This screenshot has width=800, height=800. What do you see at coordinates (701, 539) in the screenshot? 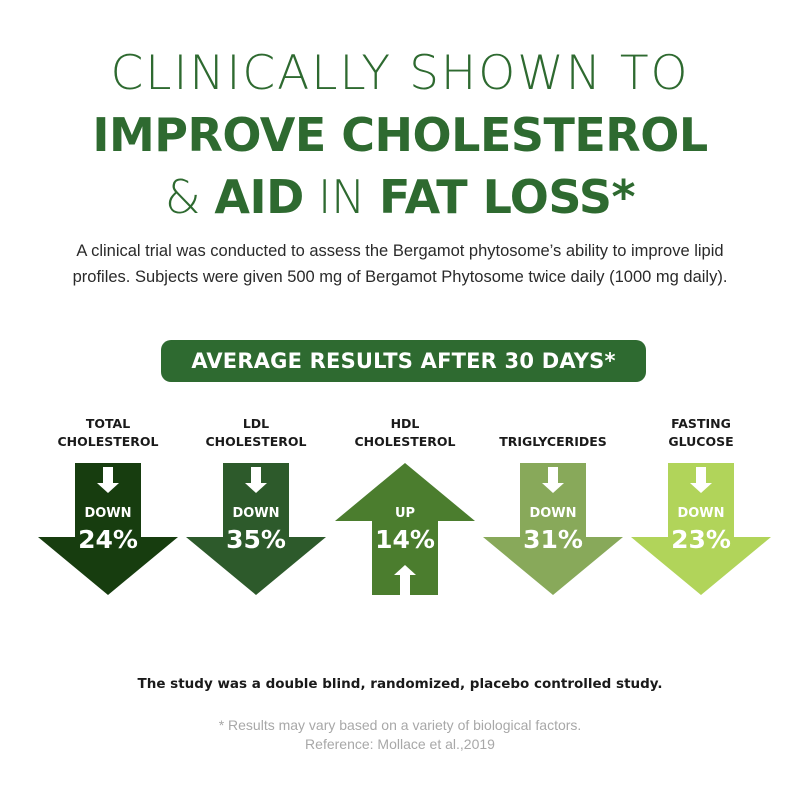
I see `result-percent: 23%` at bounding box center [701, 539].